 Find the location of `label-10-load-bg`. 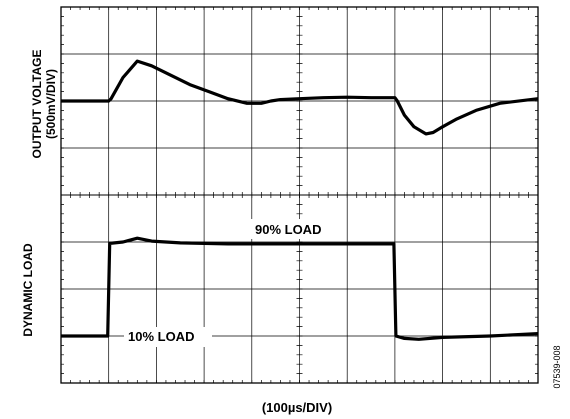

label-10-load-bg is located at coordinates (168, 337).